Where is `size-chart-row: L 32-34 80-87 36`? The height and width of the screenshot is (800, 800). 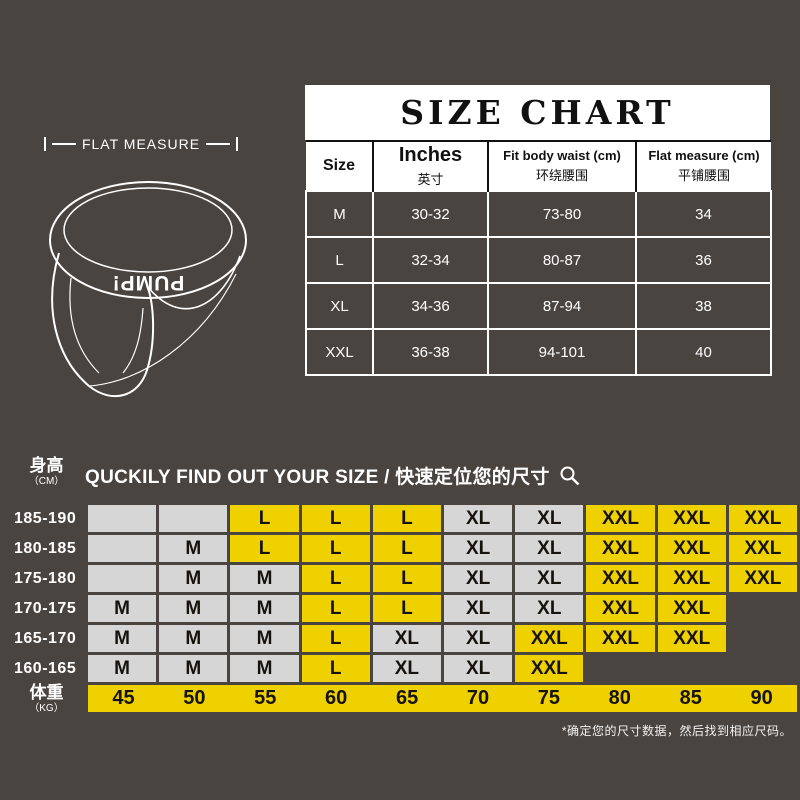 size-chart-row: L 32-34 80-87 36 is located at coordinates (538, 260).